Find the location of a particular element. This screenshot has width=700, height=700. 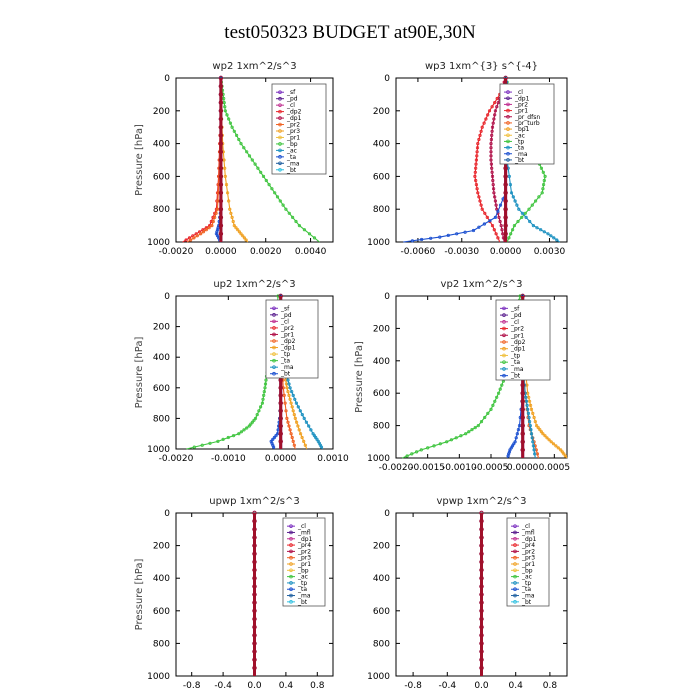

legend-label: _mfl is located at coordinates (304, 532).